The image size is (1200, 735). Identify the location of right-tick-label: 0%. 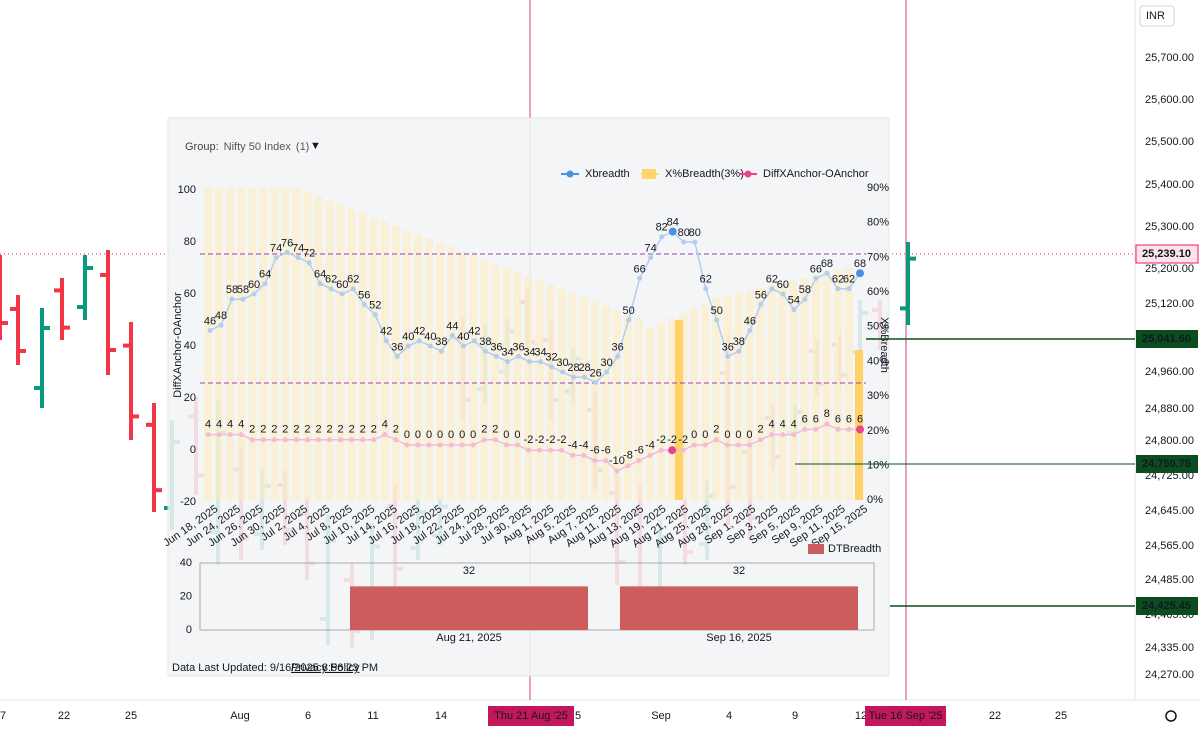
(875, 500).